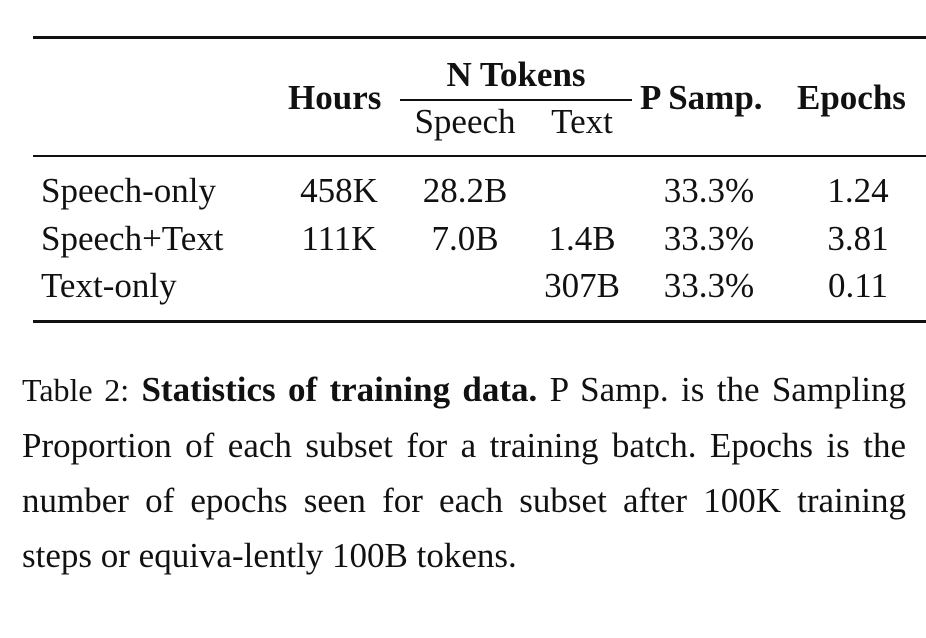 The image size is (926, 638). I want to click on row-name: Text-only, so click(109, 285).